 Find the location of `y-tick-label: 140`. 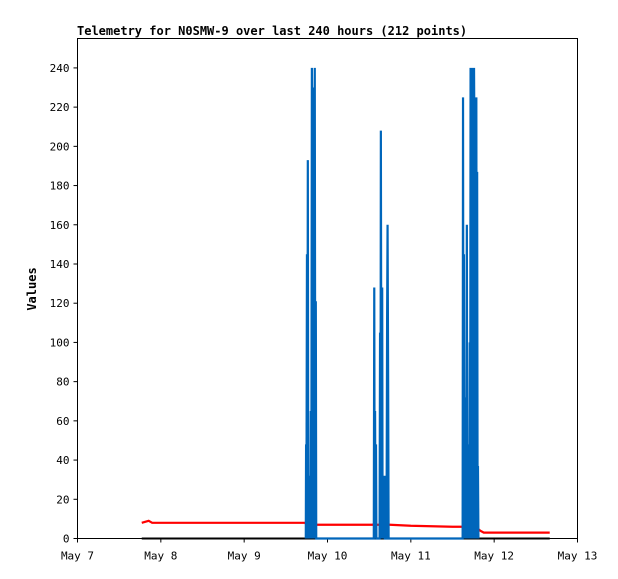

y-tick-label: 140 is located at coordinates (60, 264).